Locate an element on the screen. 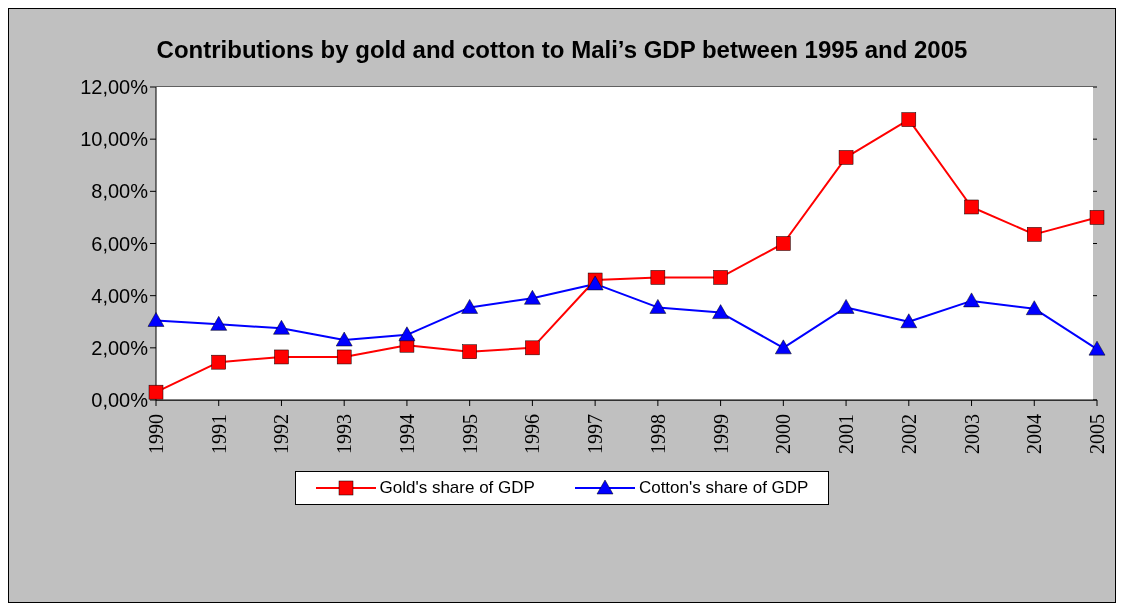  x-tick-label: 1994 is located at coordinates (406, 434).